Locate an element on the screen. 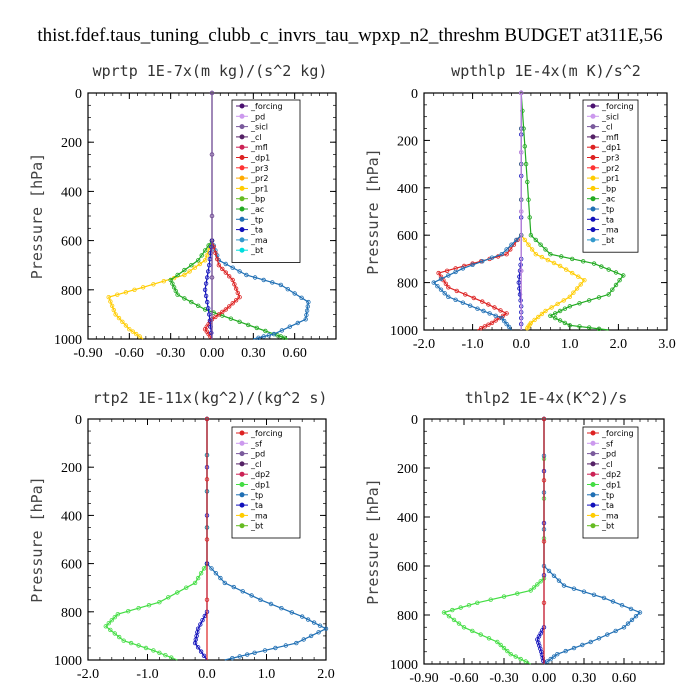  legend-entry: _dp1 is located at coordinates (260, 158).